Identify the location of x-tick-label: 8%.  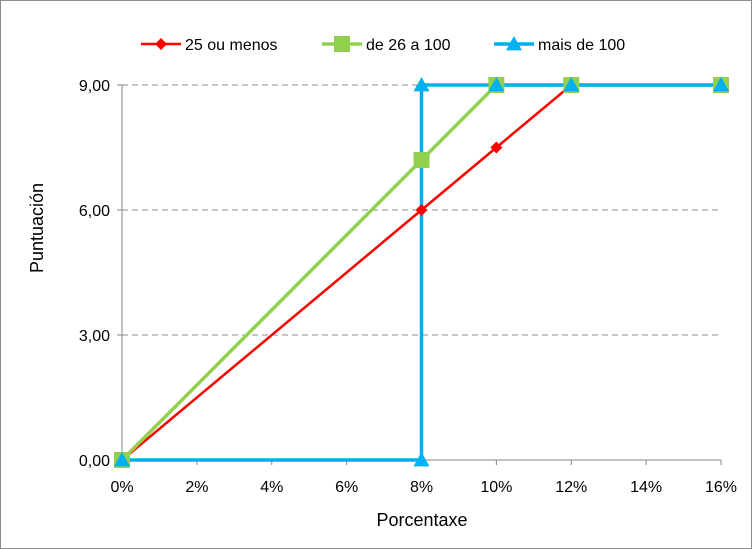
(421, 487).